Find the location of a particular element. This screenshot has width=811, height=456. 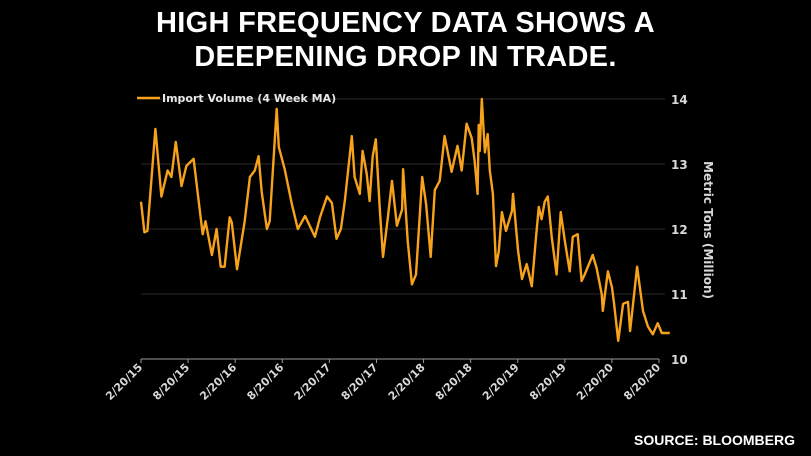

source-credit: SOURCE: BLOOMBERG is located at coordinates (714, 440).